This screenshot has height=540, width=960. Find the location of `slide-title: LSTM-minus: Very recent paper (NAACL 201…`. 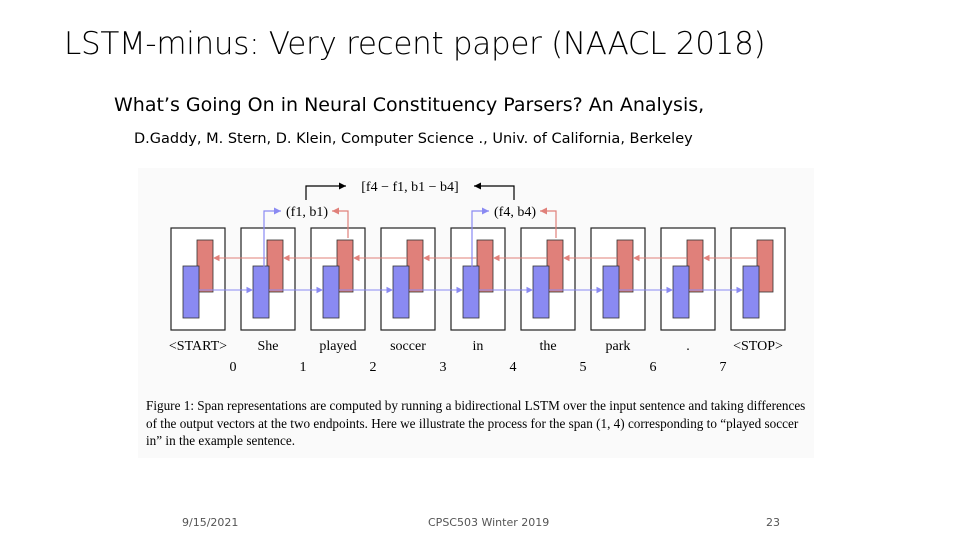

slide-title: LSTM-minus: Very recent paper (NAACL 201… is located at coordinates (415, 44).